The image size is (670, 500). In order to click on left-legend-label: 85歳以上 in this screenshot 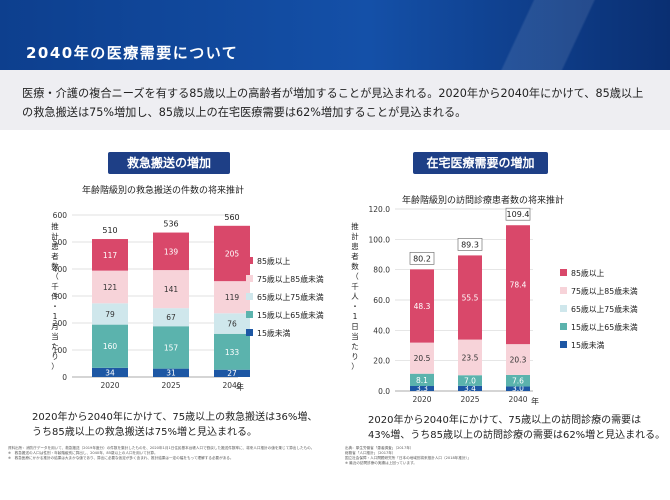, I will do `click(274, 261)`.